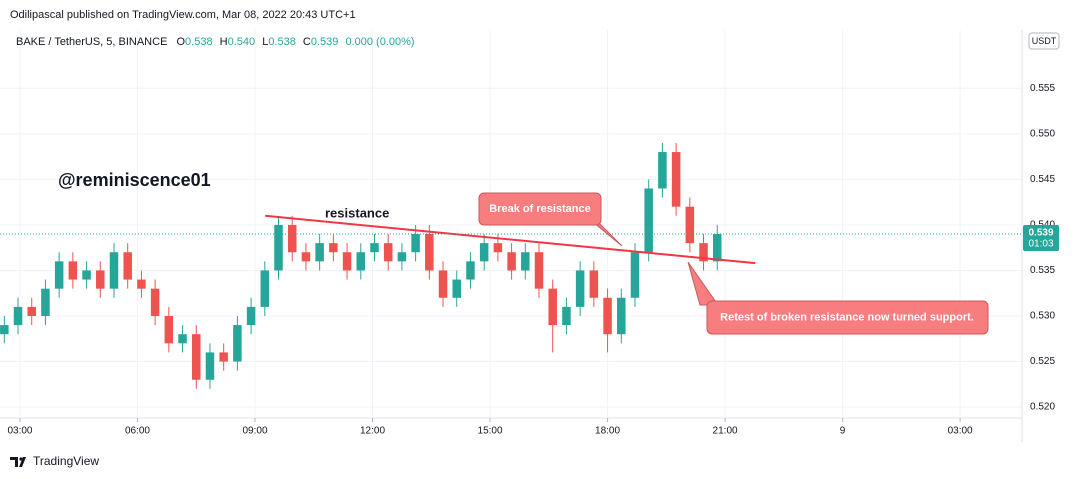  Describe the element at coordinates (1042, 407) in the screenshot. I see `y-tick-label: 0.520` at that location.